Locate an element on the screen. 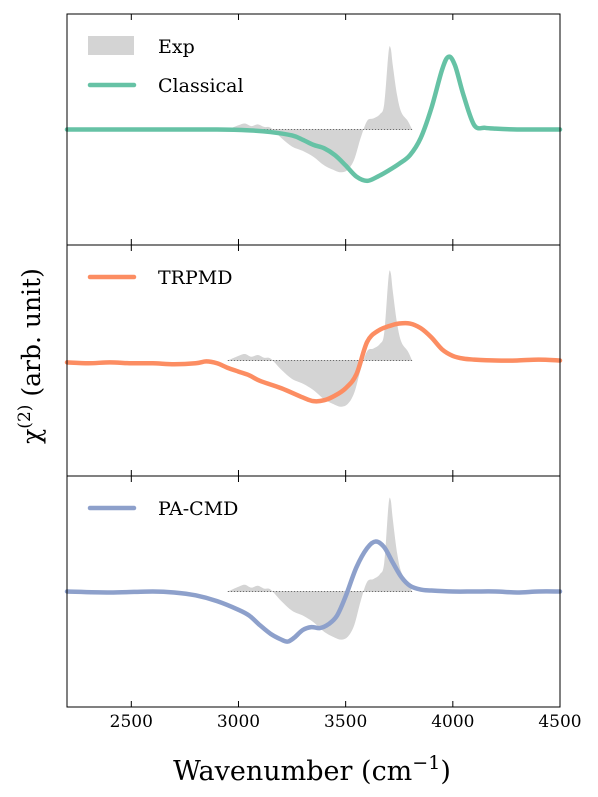 The width and height of the screenshot is (598, 797). y-axis-symbol: χ is located at coordinates (31, 436).